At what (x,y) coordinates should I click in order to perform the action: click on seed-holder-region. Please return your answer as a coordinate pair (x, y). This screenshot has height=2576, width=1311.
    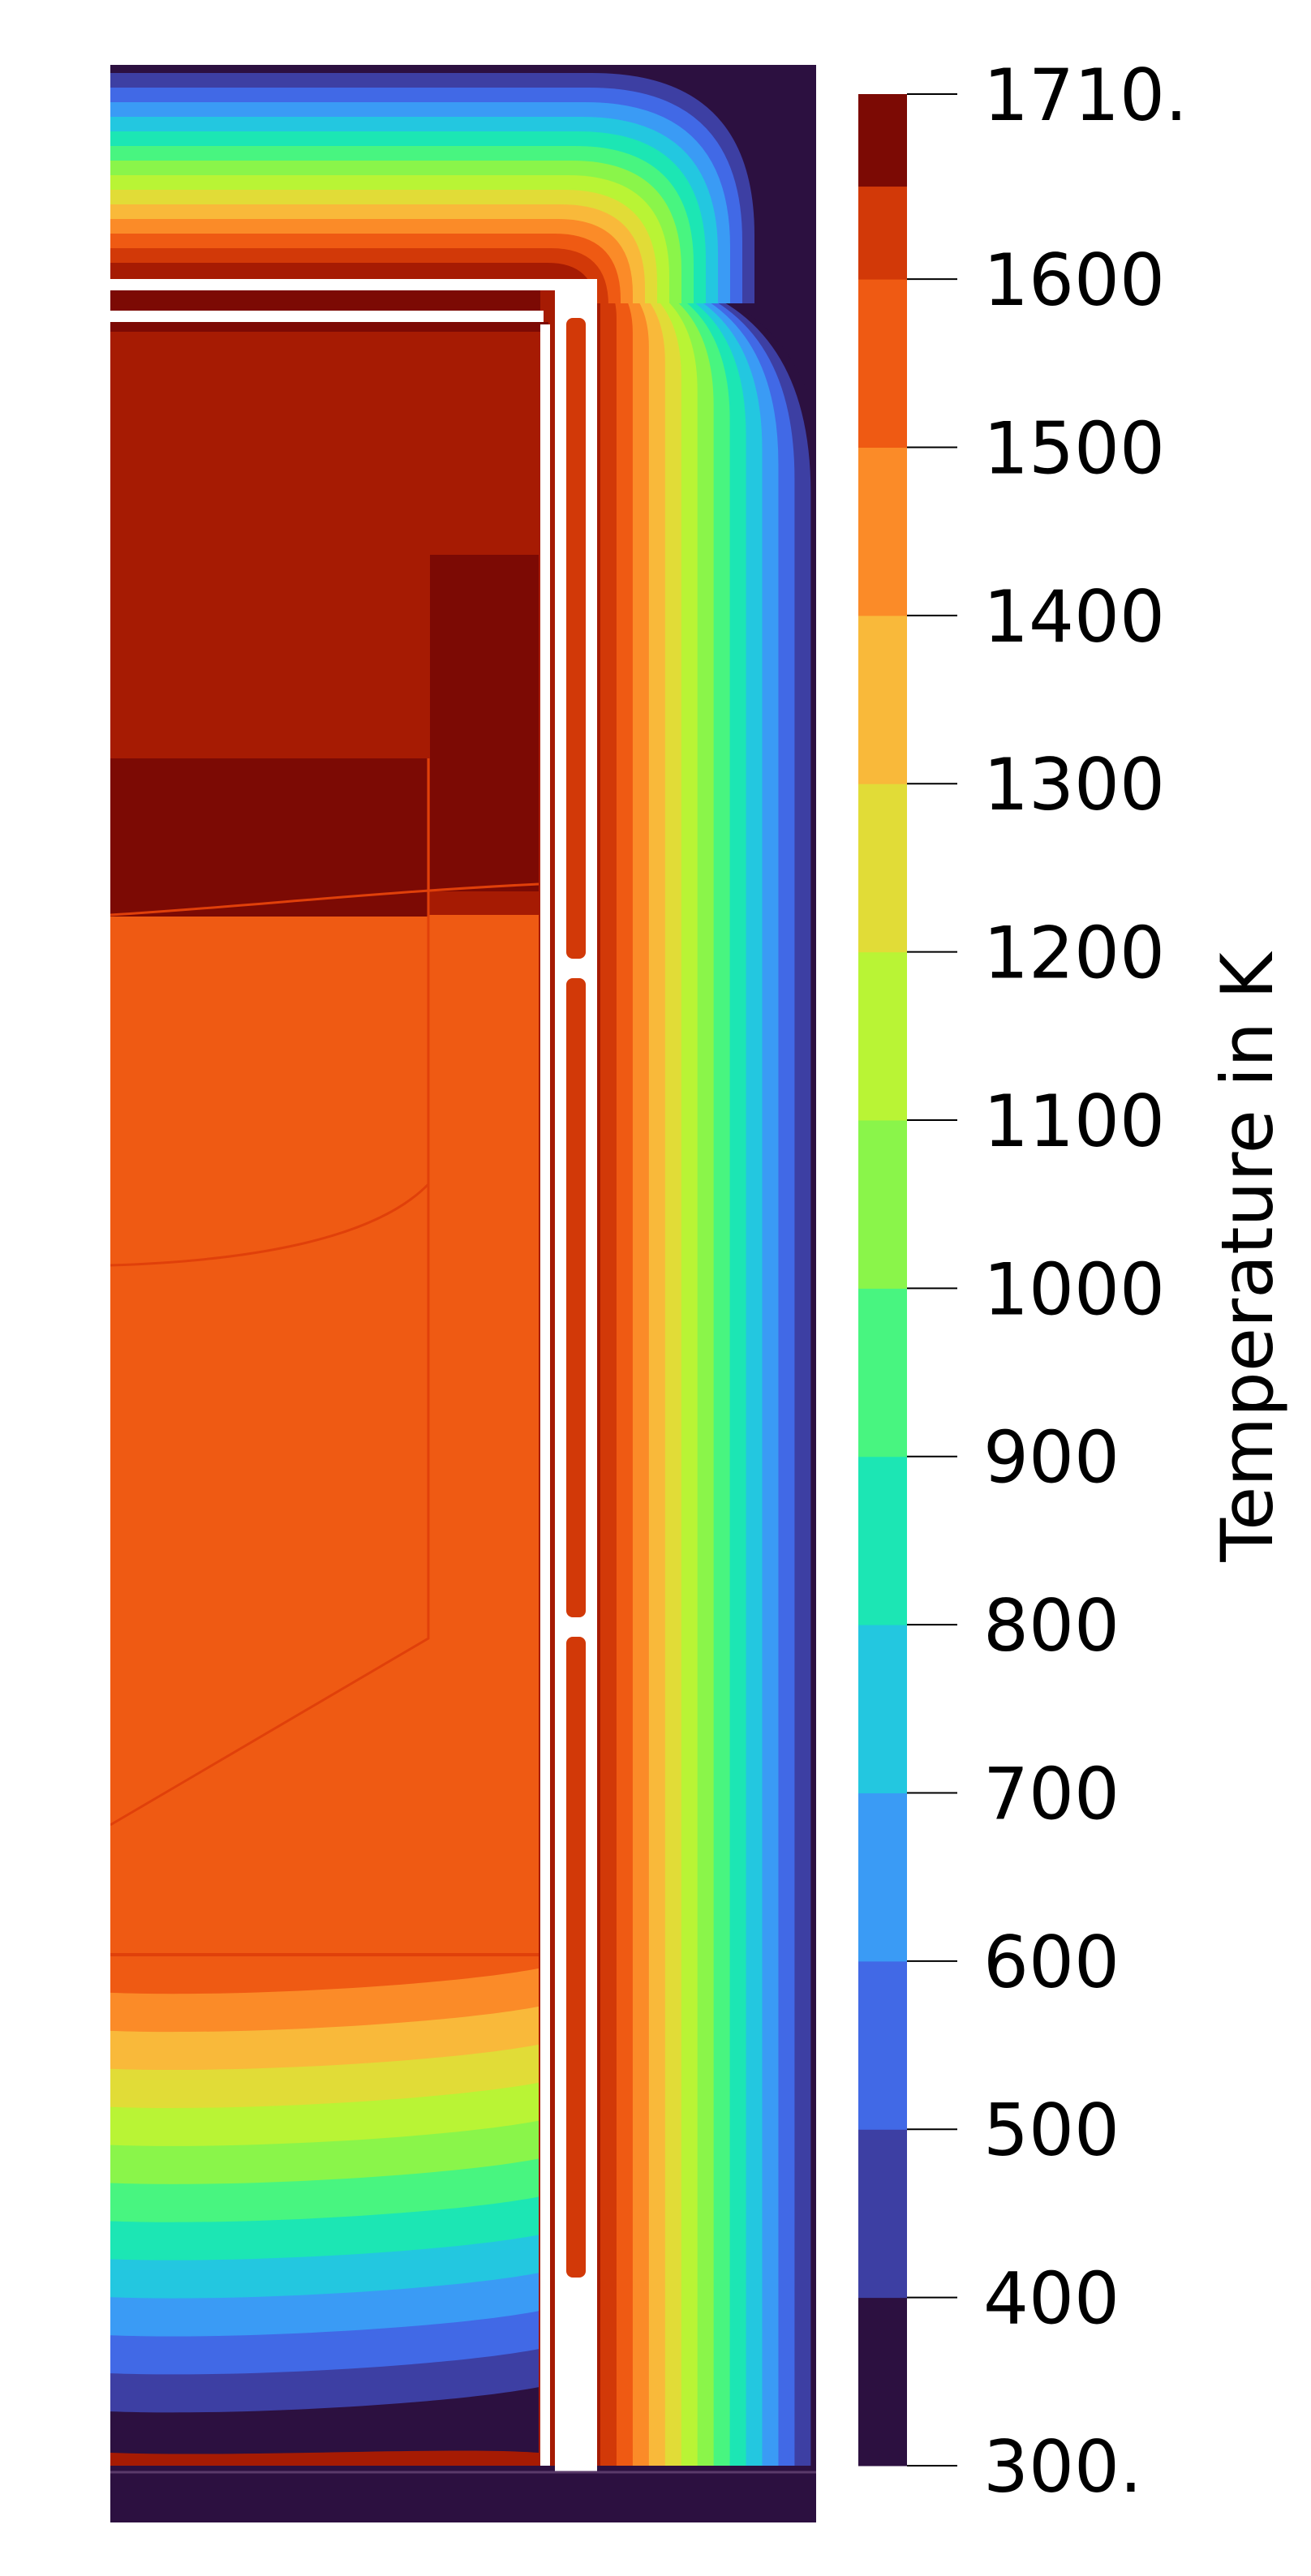
    Looking at the image, I should click on (485, 723).